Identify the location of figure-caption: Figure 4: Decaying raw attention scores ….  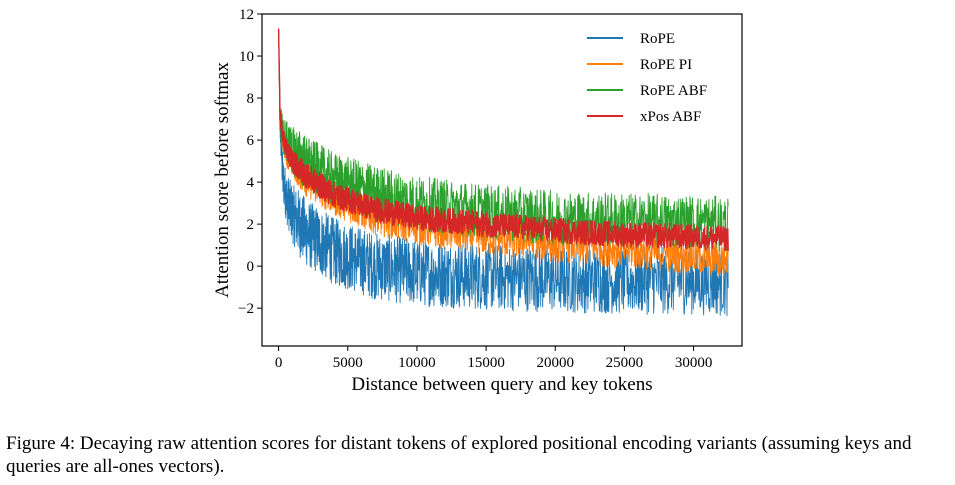
(459, 455).